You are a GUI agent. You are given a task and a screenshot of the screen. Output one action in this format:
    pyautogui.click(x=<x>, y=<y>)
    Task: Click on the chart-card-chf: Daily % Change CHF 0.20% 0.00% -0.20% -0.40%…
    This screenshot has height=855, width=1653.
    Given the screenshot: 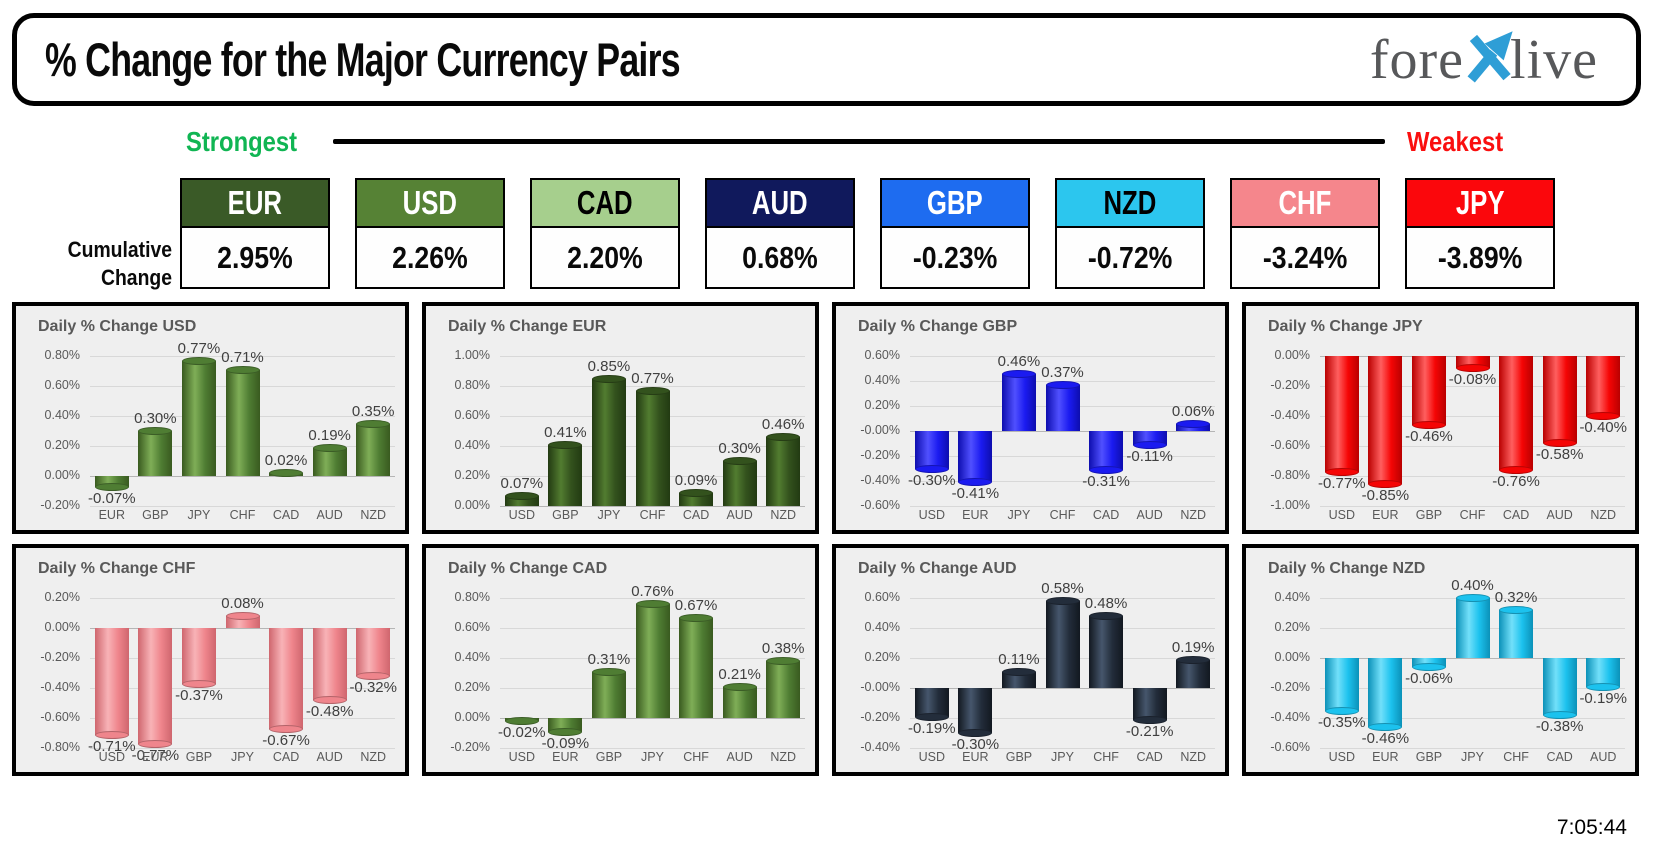 What is the action you would take?
    pyautogui.click(x=210, y=660)
    